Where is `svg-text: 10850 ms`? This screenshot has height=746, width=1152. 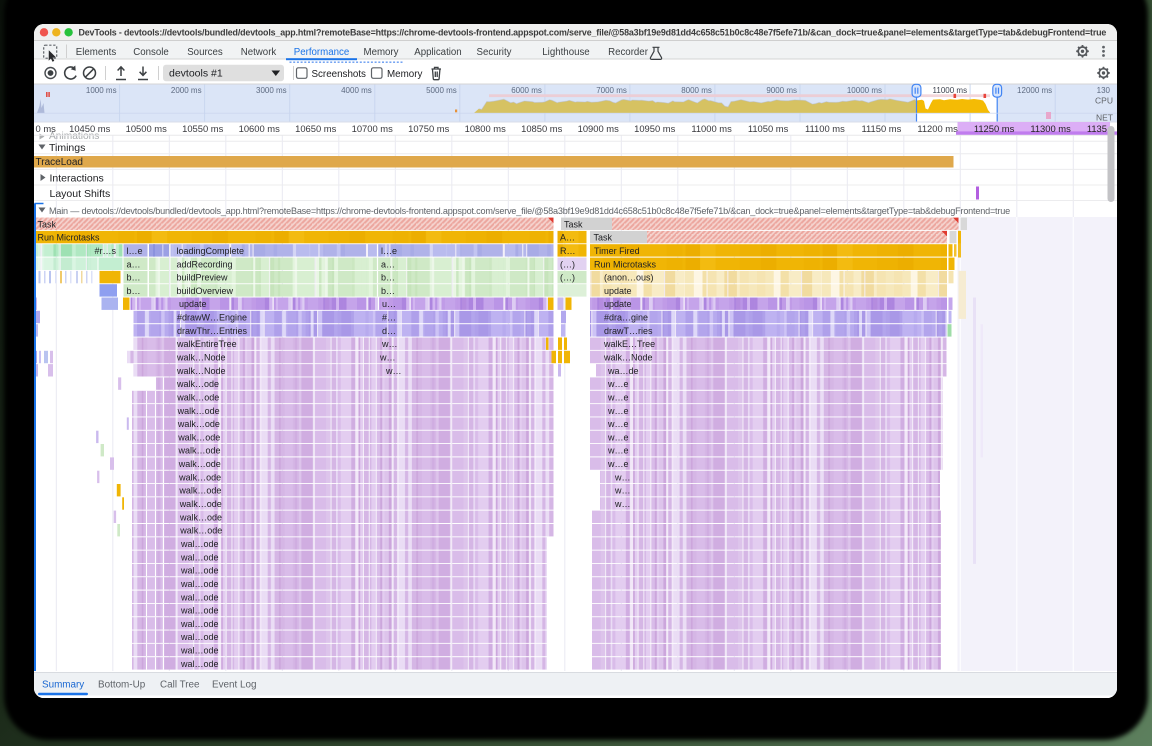
svg-text: 10850 ms is located at coordinates (541, 128).